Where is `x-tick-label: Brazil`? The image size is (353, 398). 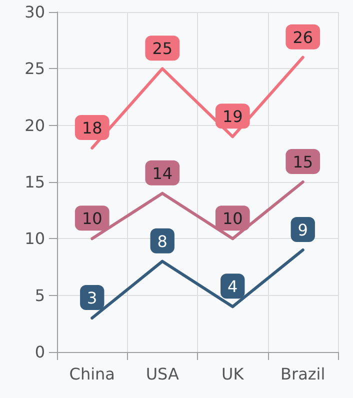
x-tick-label: Brazil is located at coordinates (303, 374).